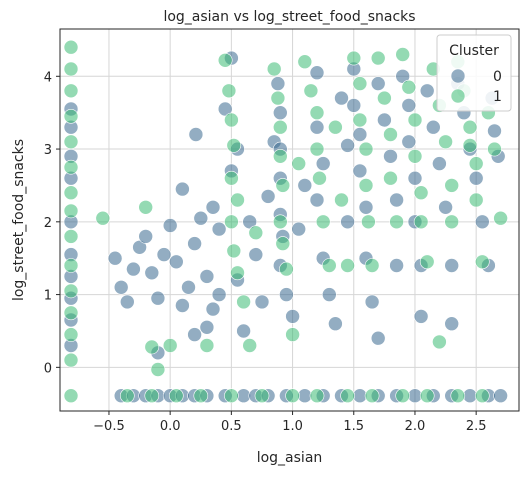  Describe the element at coordinates (474, 51) in the screenshot. I see `legend-title: Cluster` at that location.